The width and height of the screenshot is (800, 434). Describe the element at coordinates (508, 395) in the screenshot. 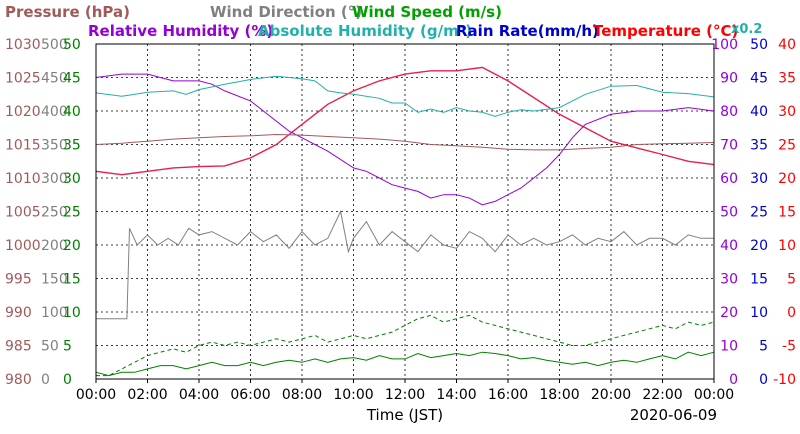

I see `x-tick-label: 16:00` at that location.